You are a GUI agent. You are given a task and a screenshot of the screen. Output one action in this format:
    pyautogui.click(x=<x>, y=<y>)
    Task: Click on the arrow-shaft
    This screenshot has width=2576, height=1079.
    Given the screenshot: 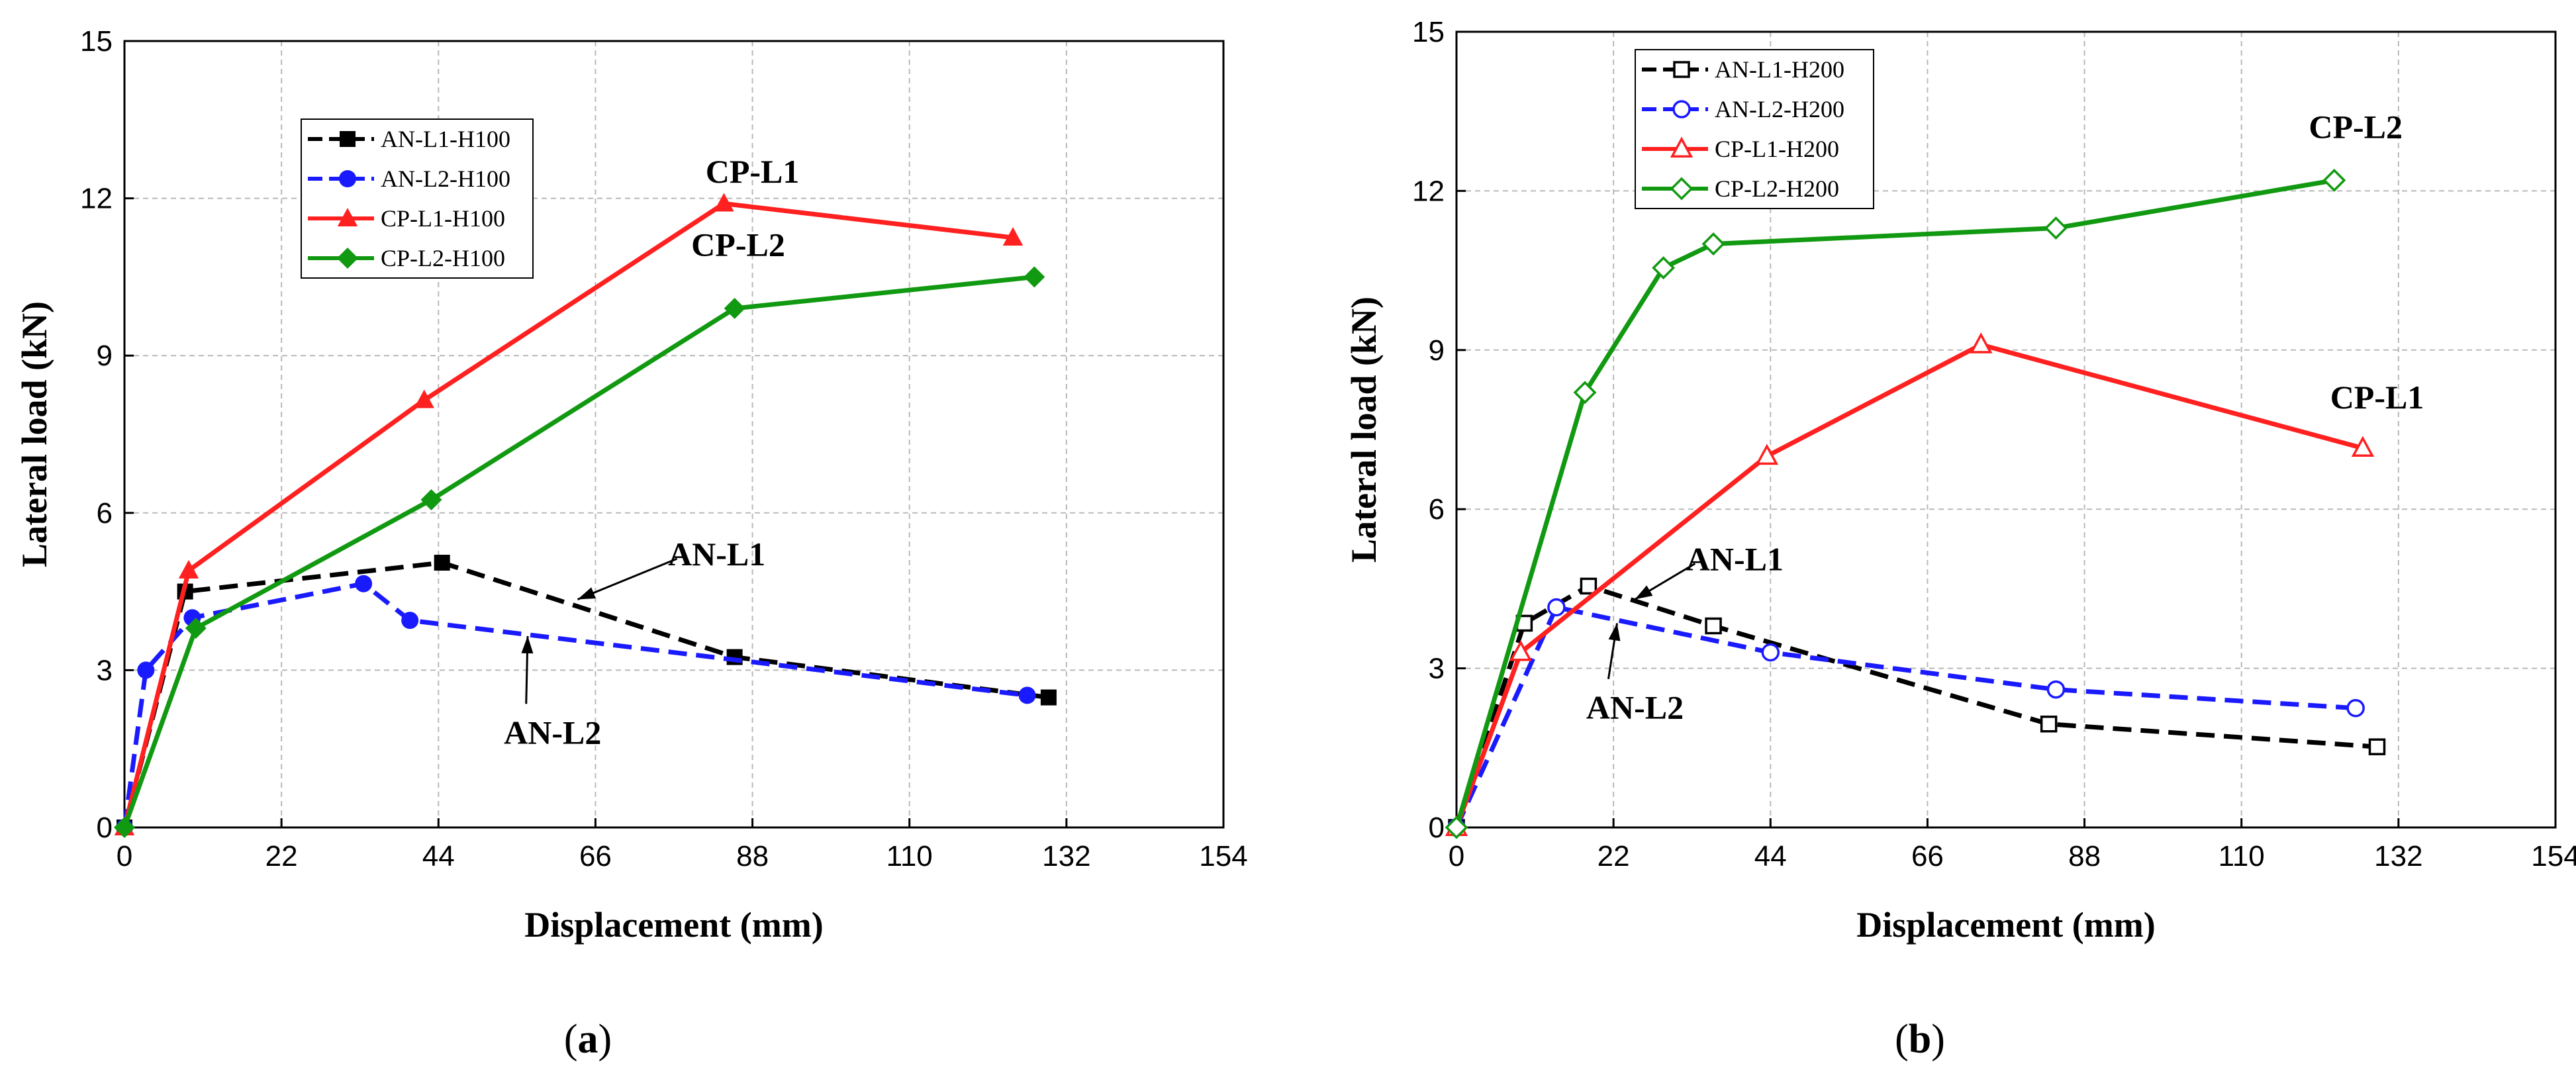 What is the action you would take?
    pyautogui.click(x=627, y=578)
    